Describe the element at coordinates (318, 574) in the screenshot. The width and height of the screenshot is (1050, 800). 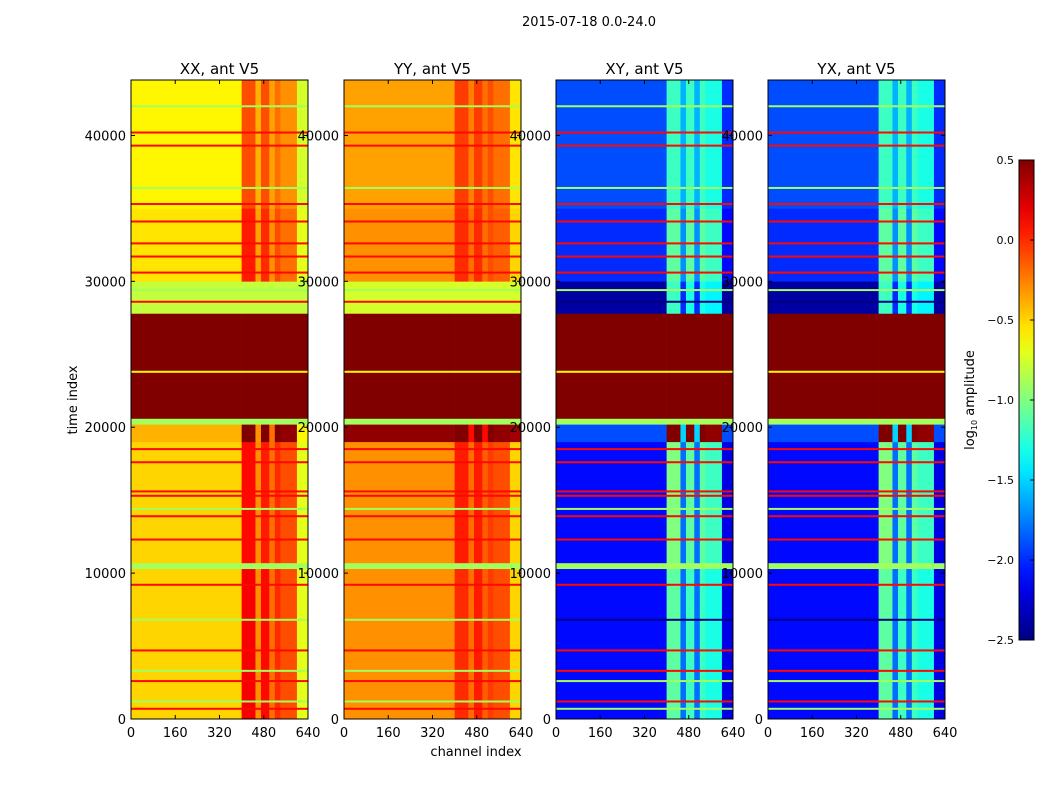
I see `y-tick-label: 10000` at that location.